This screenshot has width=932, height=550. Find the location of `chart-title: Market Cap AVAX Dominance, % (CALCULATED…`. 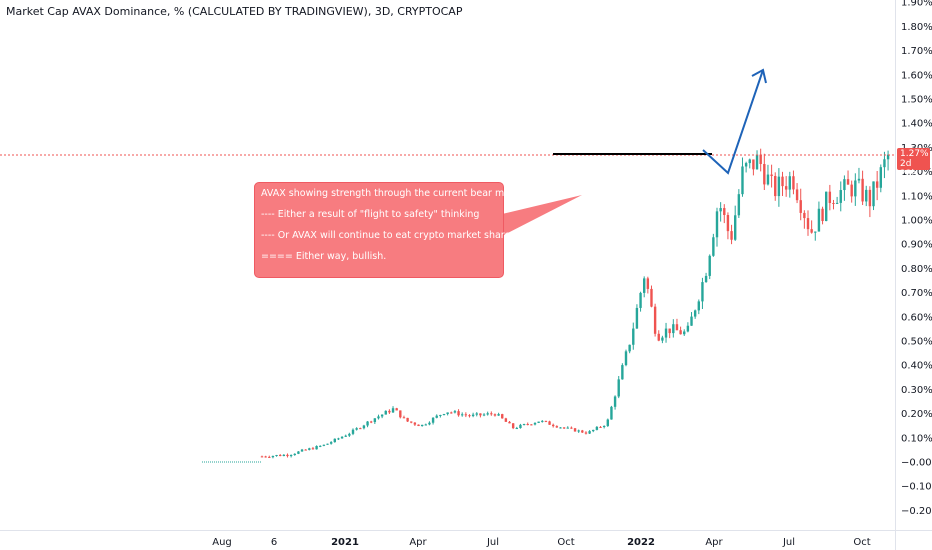

chart-title: Market Cap AVAX Dominance, % (CALCULATED… is located at coordinates (234, 11).